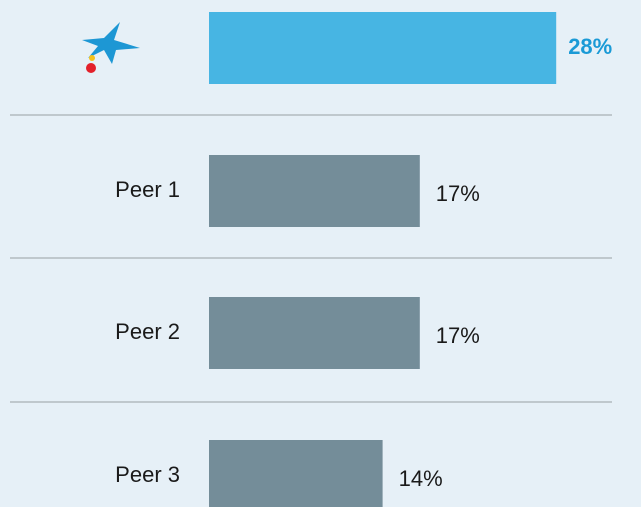 The image size is (641, 507). Describe the element at coordinates (111, 43) in the screenshot. I see `logo-star` at that location.